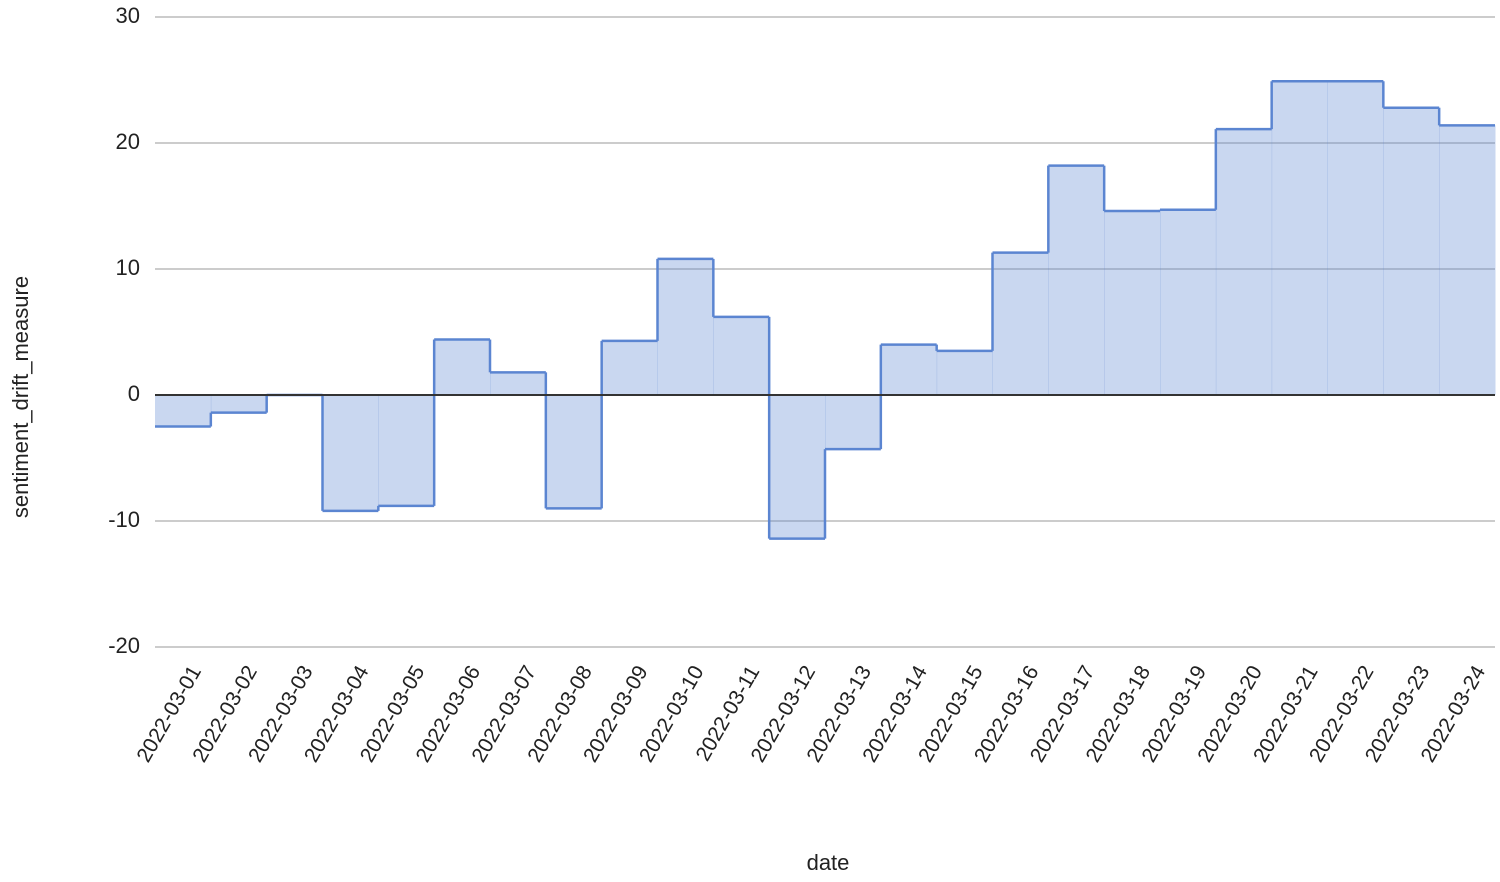 The height and width of the screenshot is (882, 1500). I want to click on y-tick-label: 0, so click(134, 393).